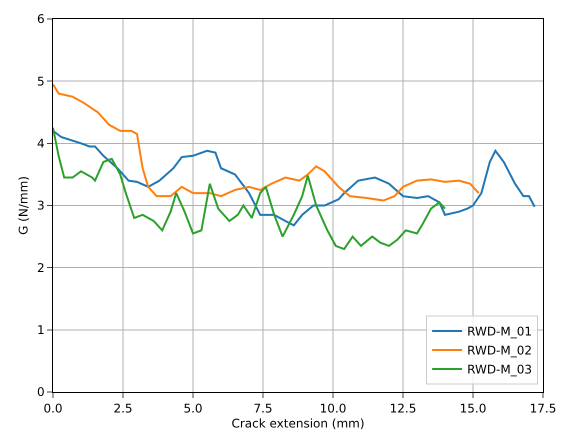 This screenshot has width=568, height=440. Describe the element at coordinates (53, 408) in the screenshot. I see `x-tick-label: 0.0` at that location.